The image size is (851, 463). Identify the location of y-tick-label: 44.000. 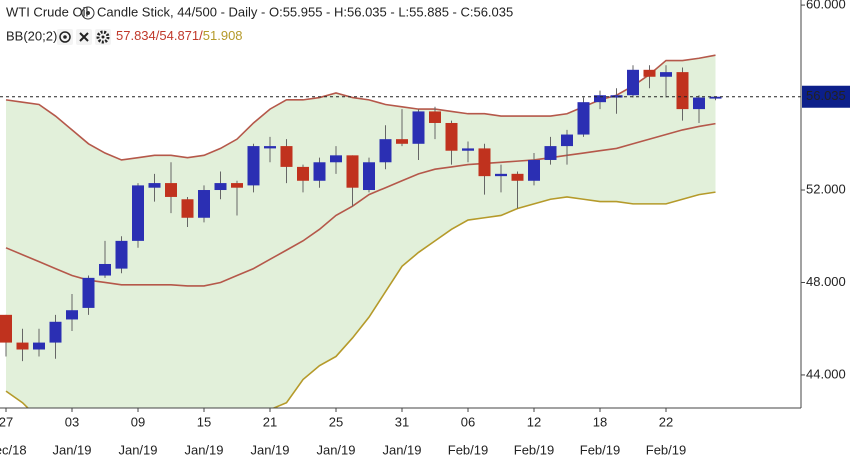
(826, 373).